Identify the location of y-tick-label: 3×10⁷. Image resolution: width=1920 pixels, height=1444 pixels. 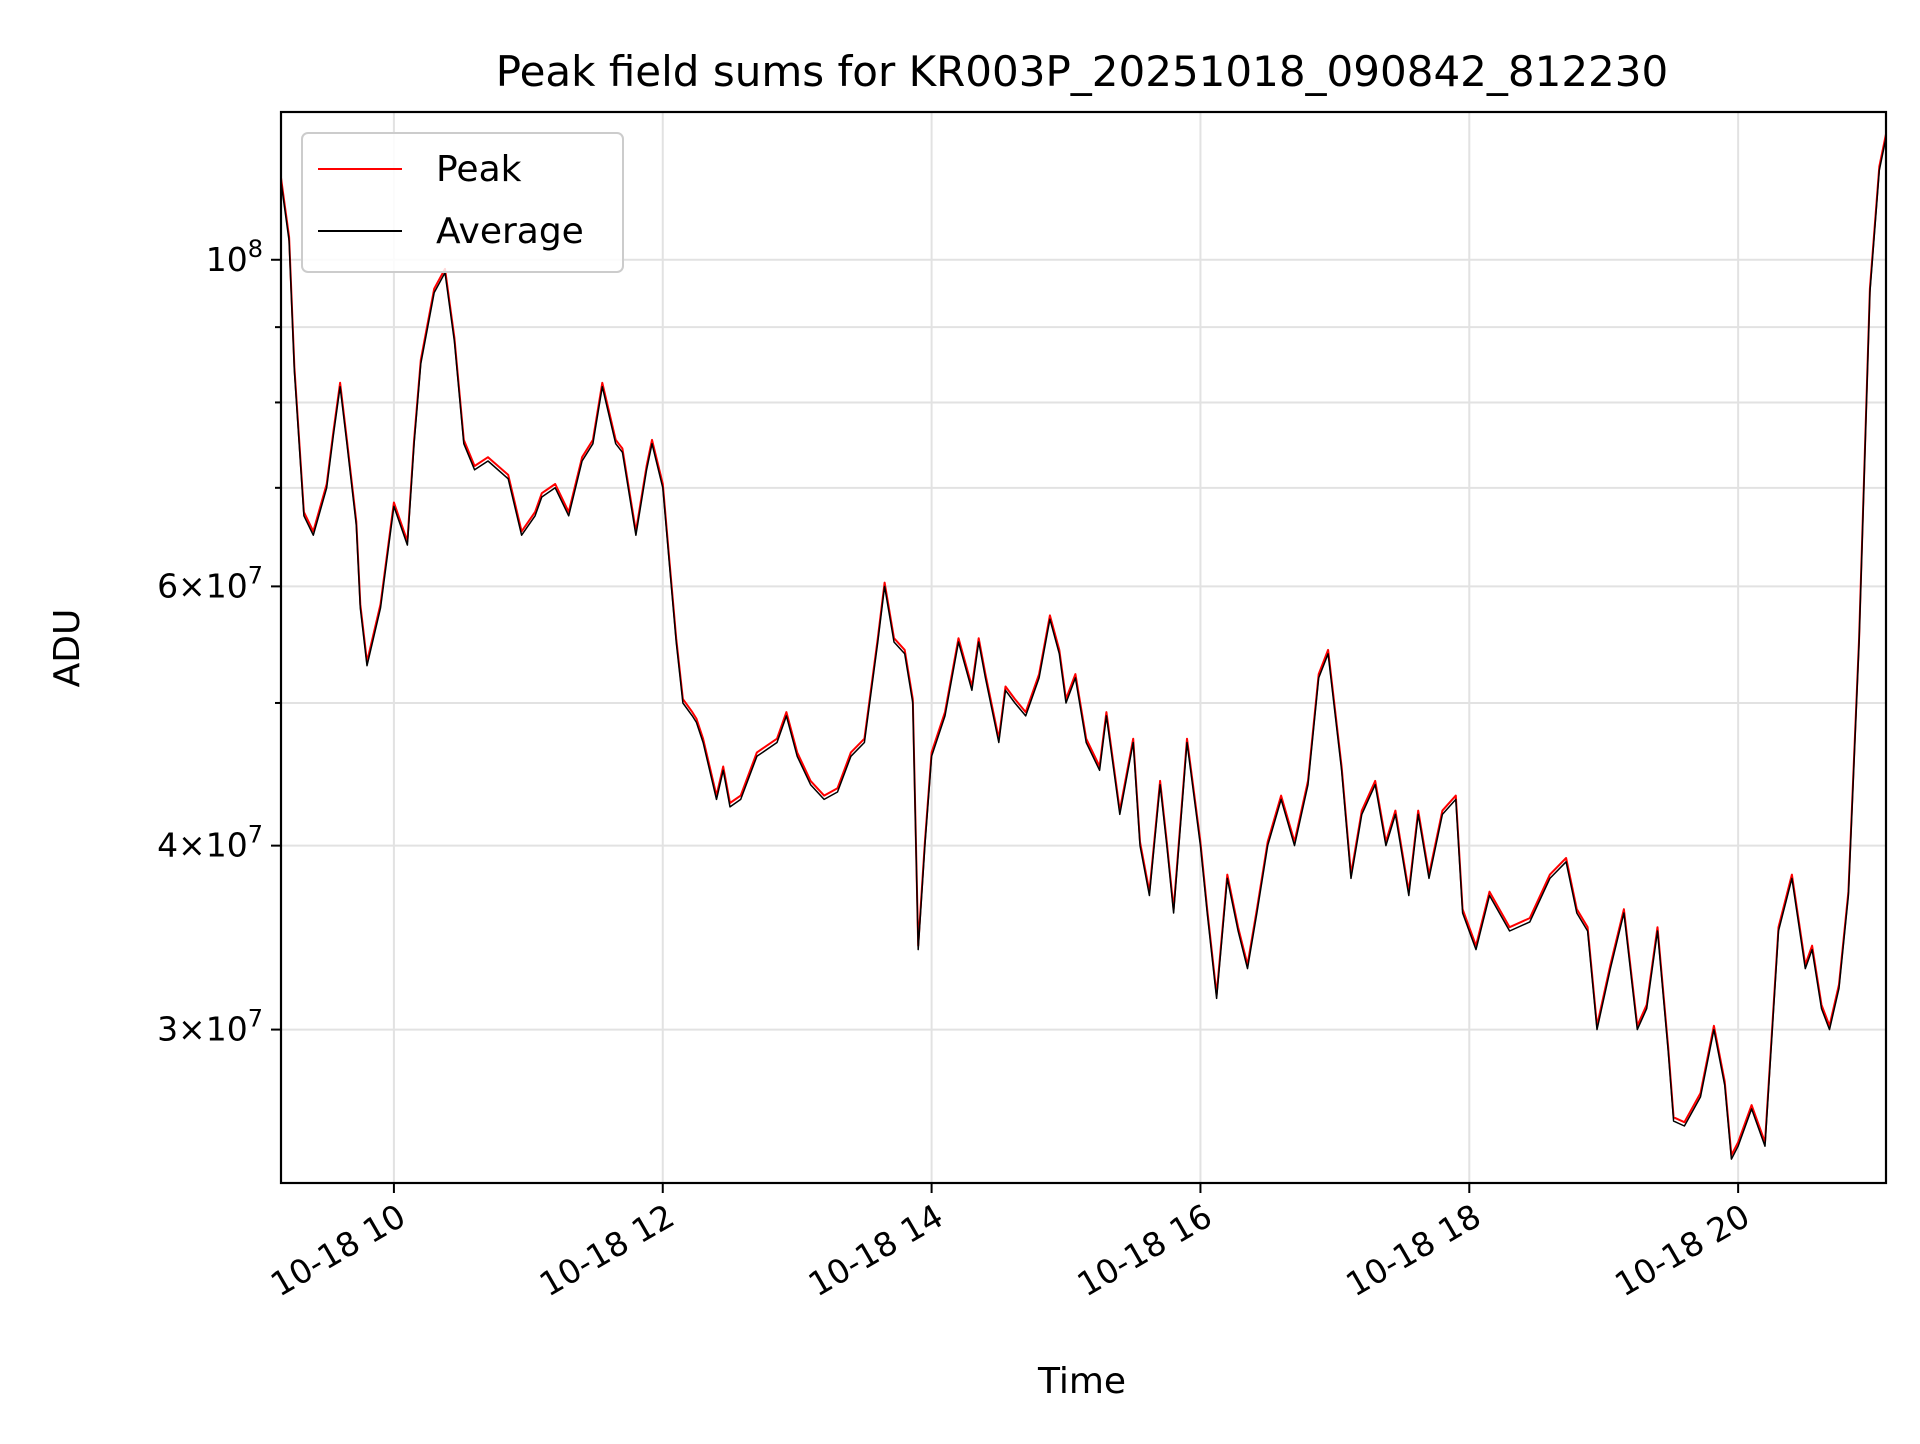
(210, 1027).